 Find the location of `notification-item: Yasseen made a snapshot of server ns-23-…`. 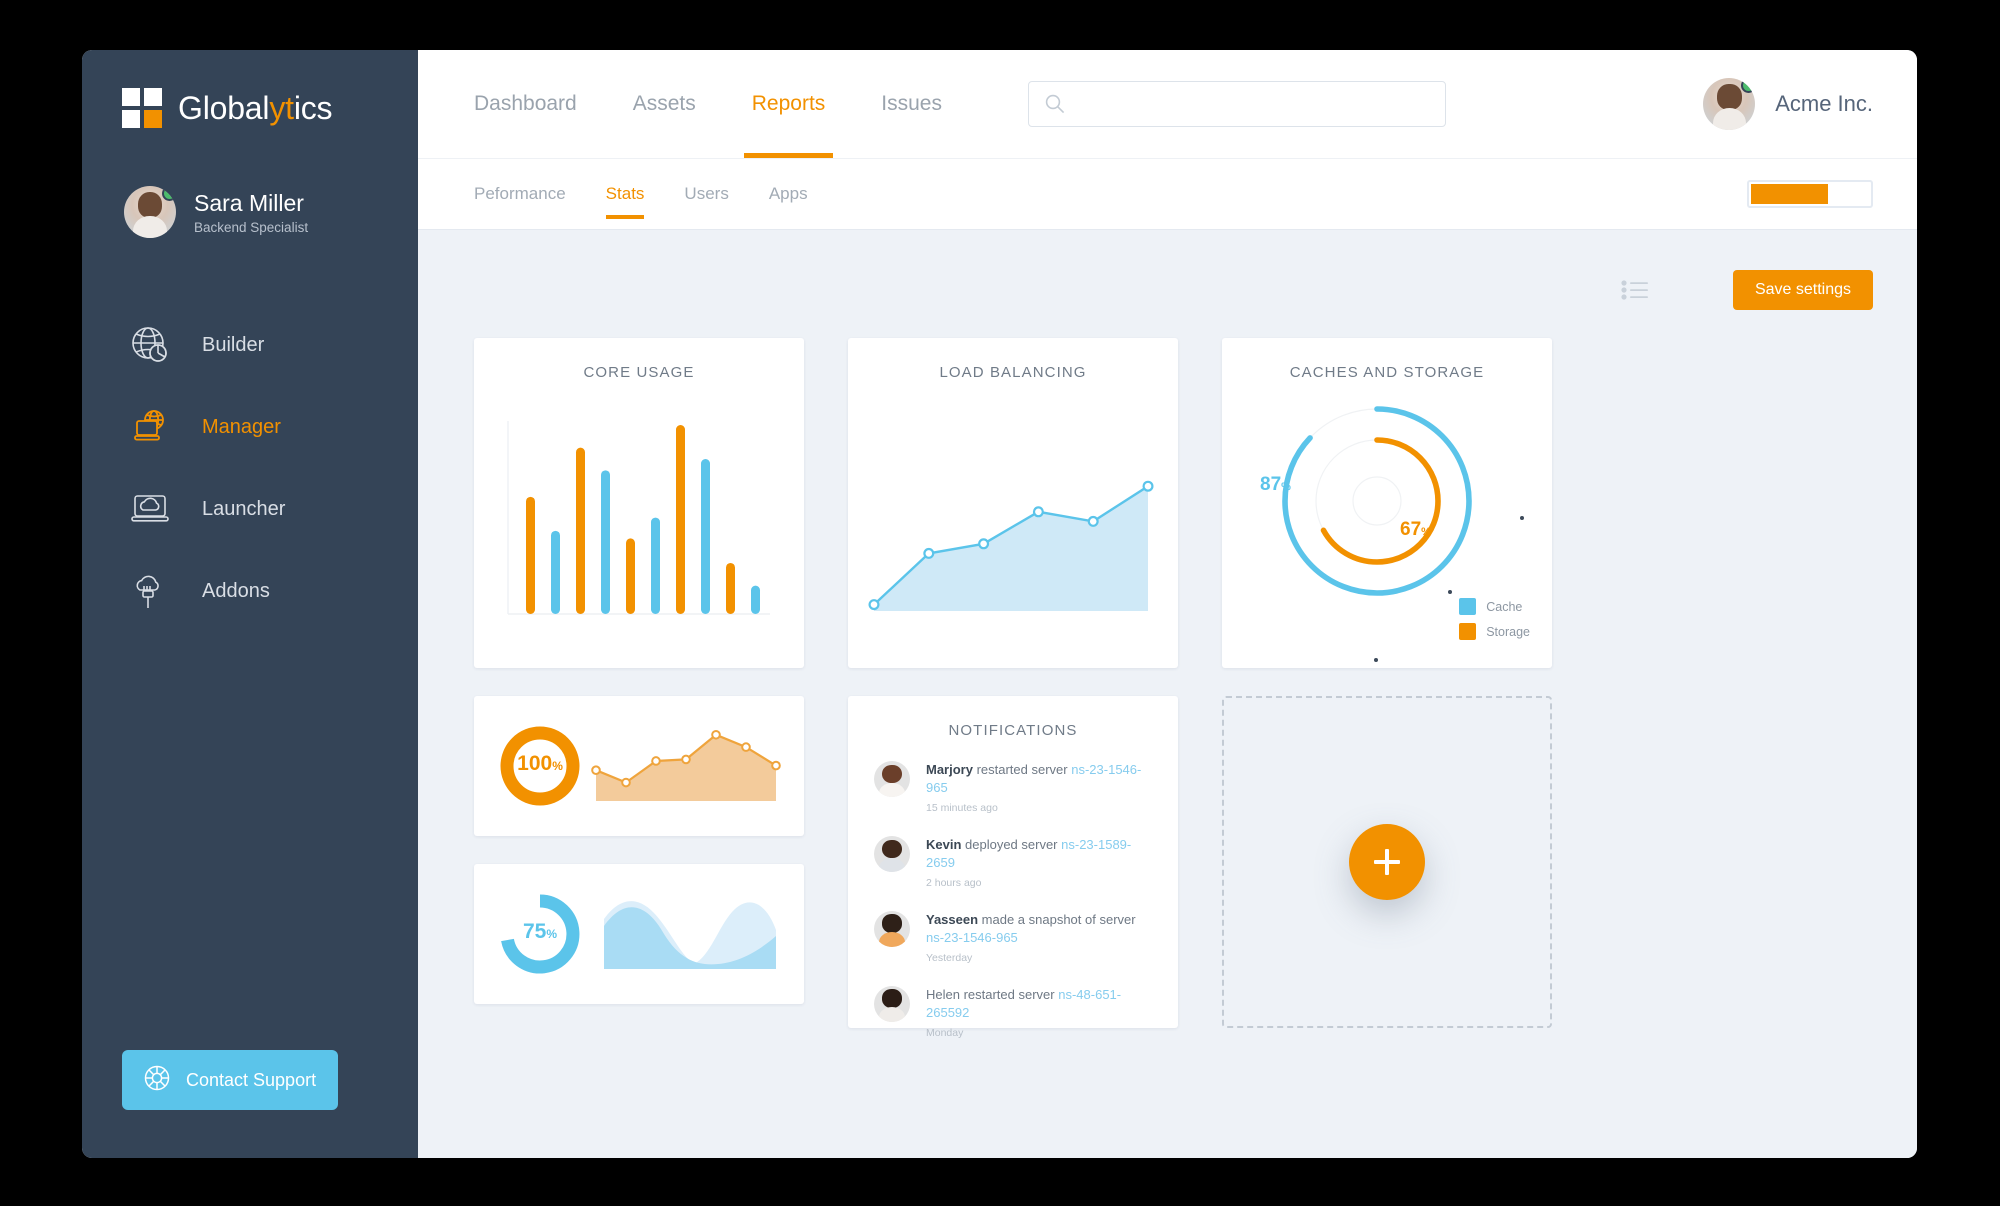

notification-item: Yasseen made a snapshot of server ns-23-… is located at coordinates (1013, 937).